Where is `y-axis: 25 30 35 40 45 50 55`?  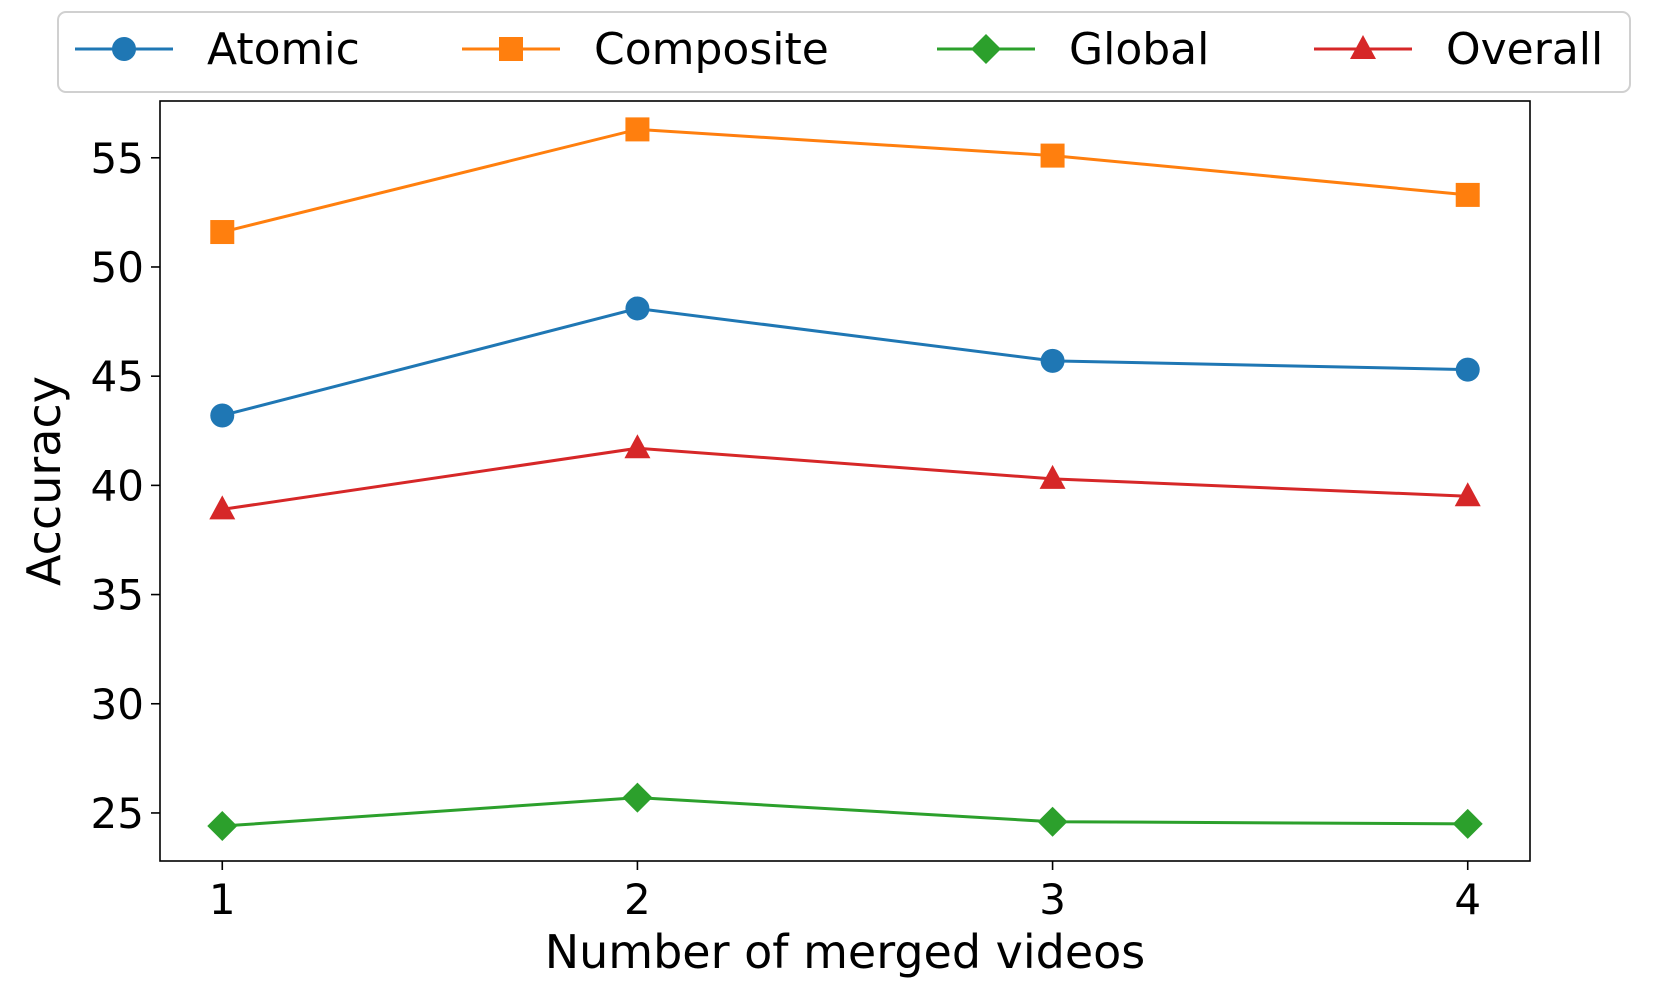
y-axis: 25 30 35 40 45 50 55 is located at coordinates (125, 486).